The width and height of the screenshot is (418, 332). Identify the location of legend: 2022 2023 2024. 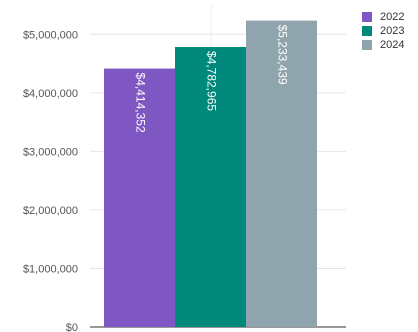
(383, 31).